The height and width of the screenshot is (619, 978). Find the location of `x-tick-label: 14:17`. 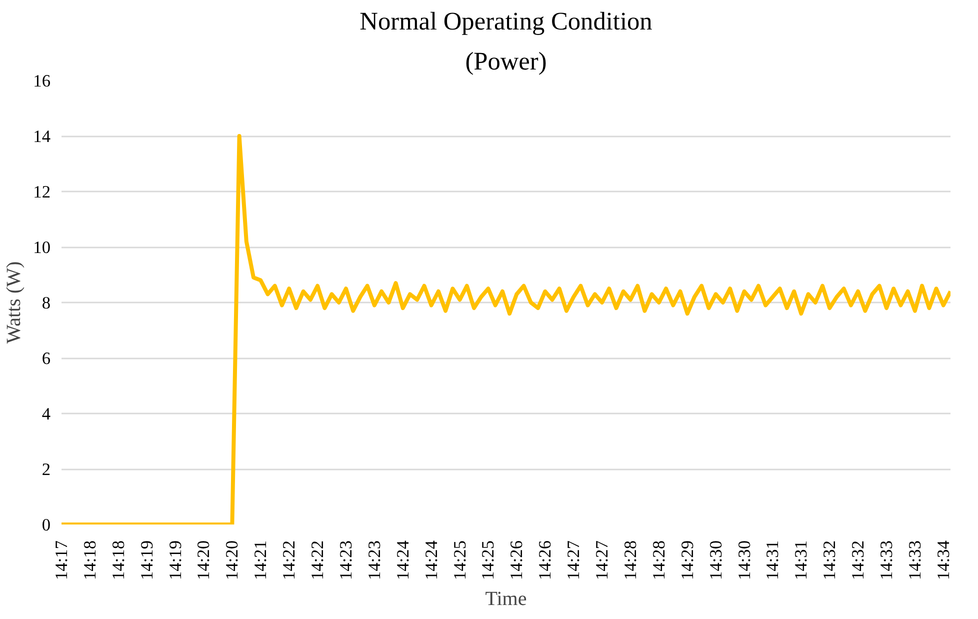

x-tick-label: 14:17 is located at coordinates (61, 560).